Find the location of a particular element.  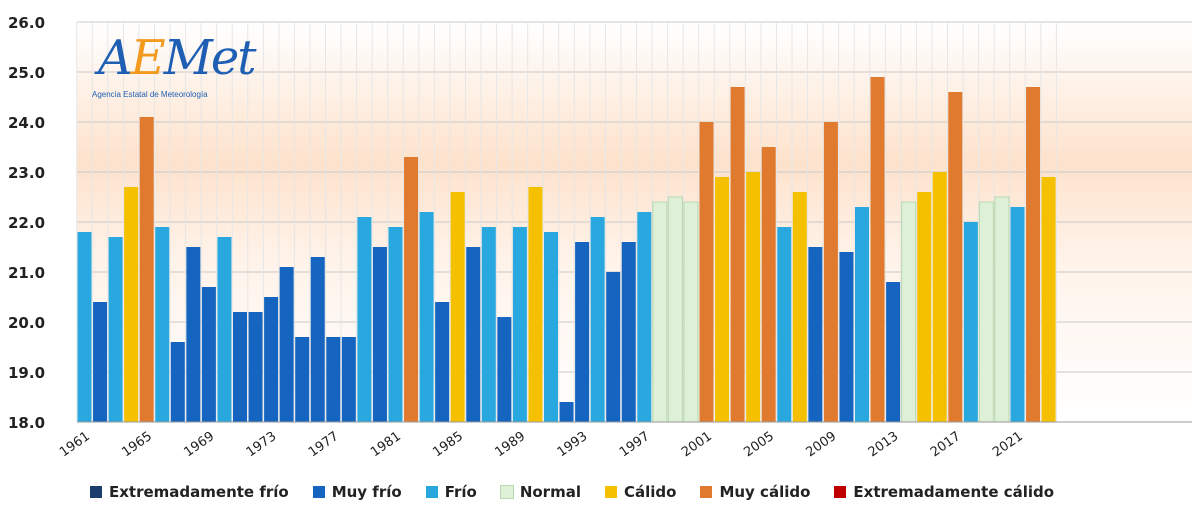

bar-1990 is located at coordinates (535, 304).